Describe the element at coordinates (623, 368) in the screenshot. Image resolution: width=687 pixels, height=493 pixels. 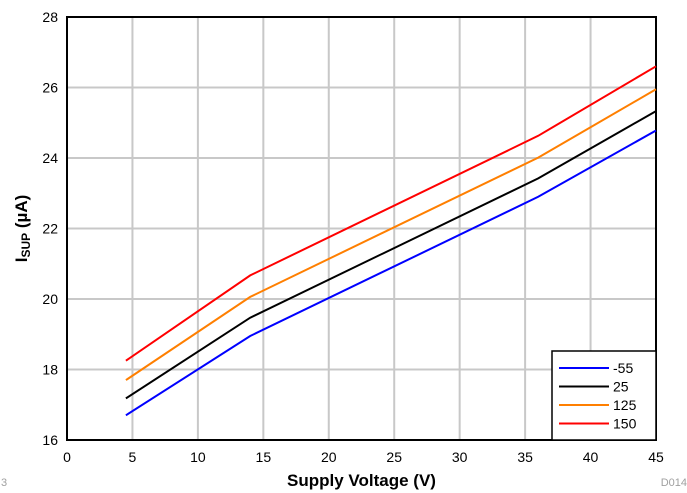
I see `legend-label--55: -55` at that location.